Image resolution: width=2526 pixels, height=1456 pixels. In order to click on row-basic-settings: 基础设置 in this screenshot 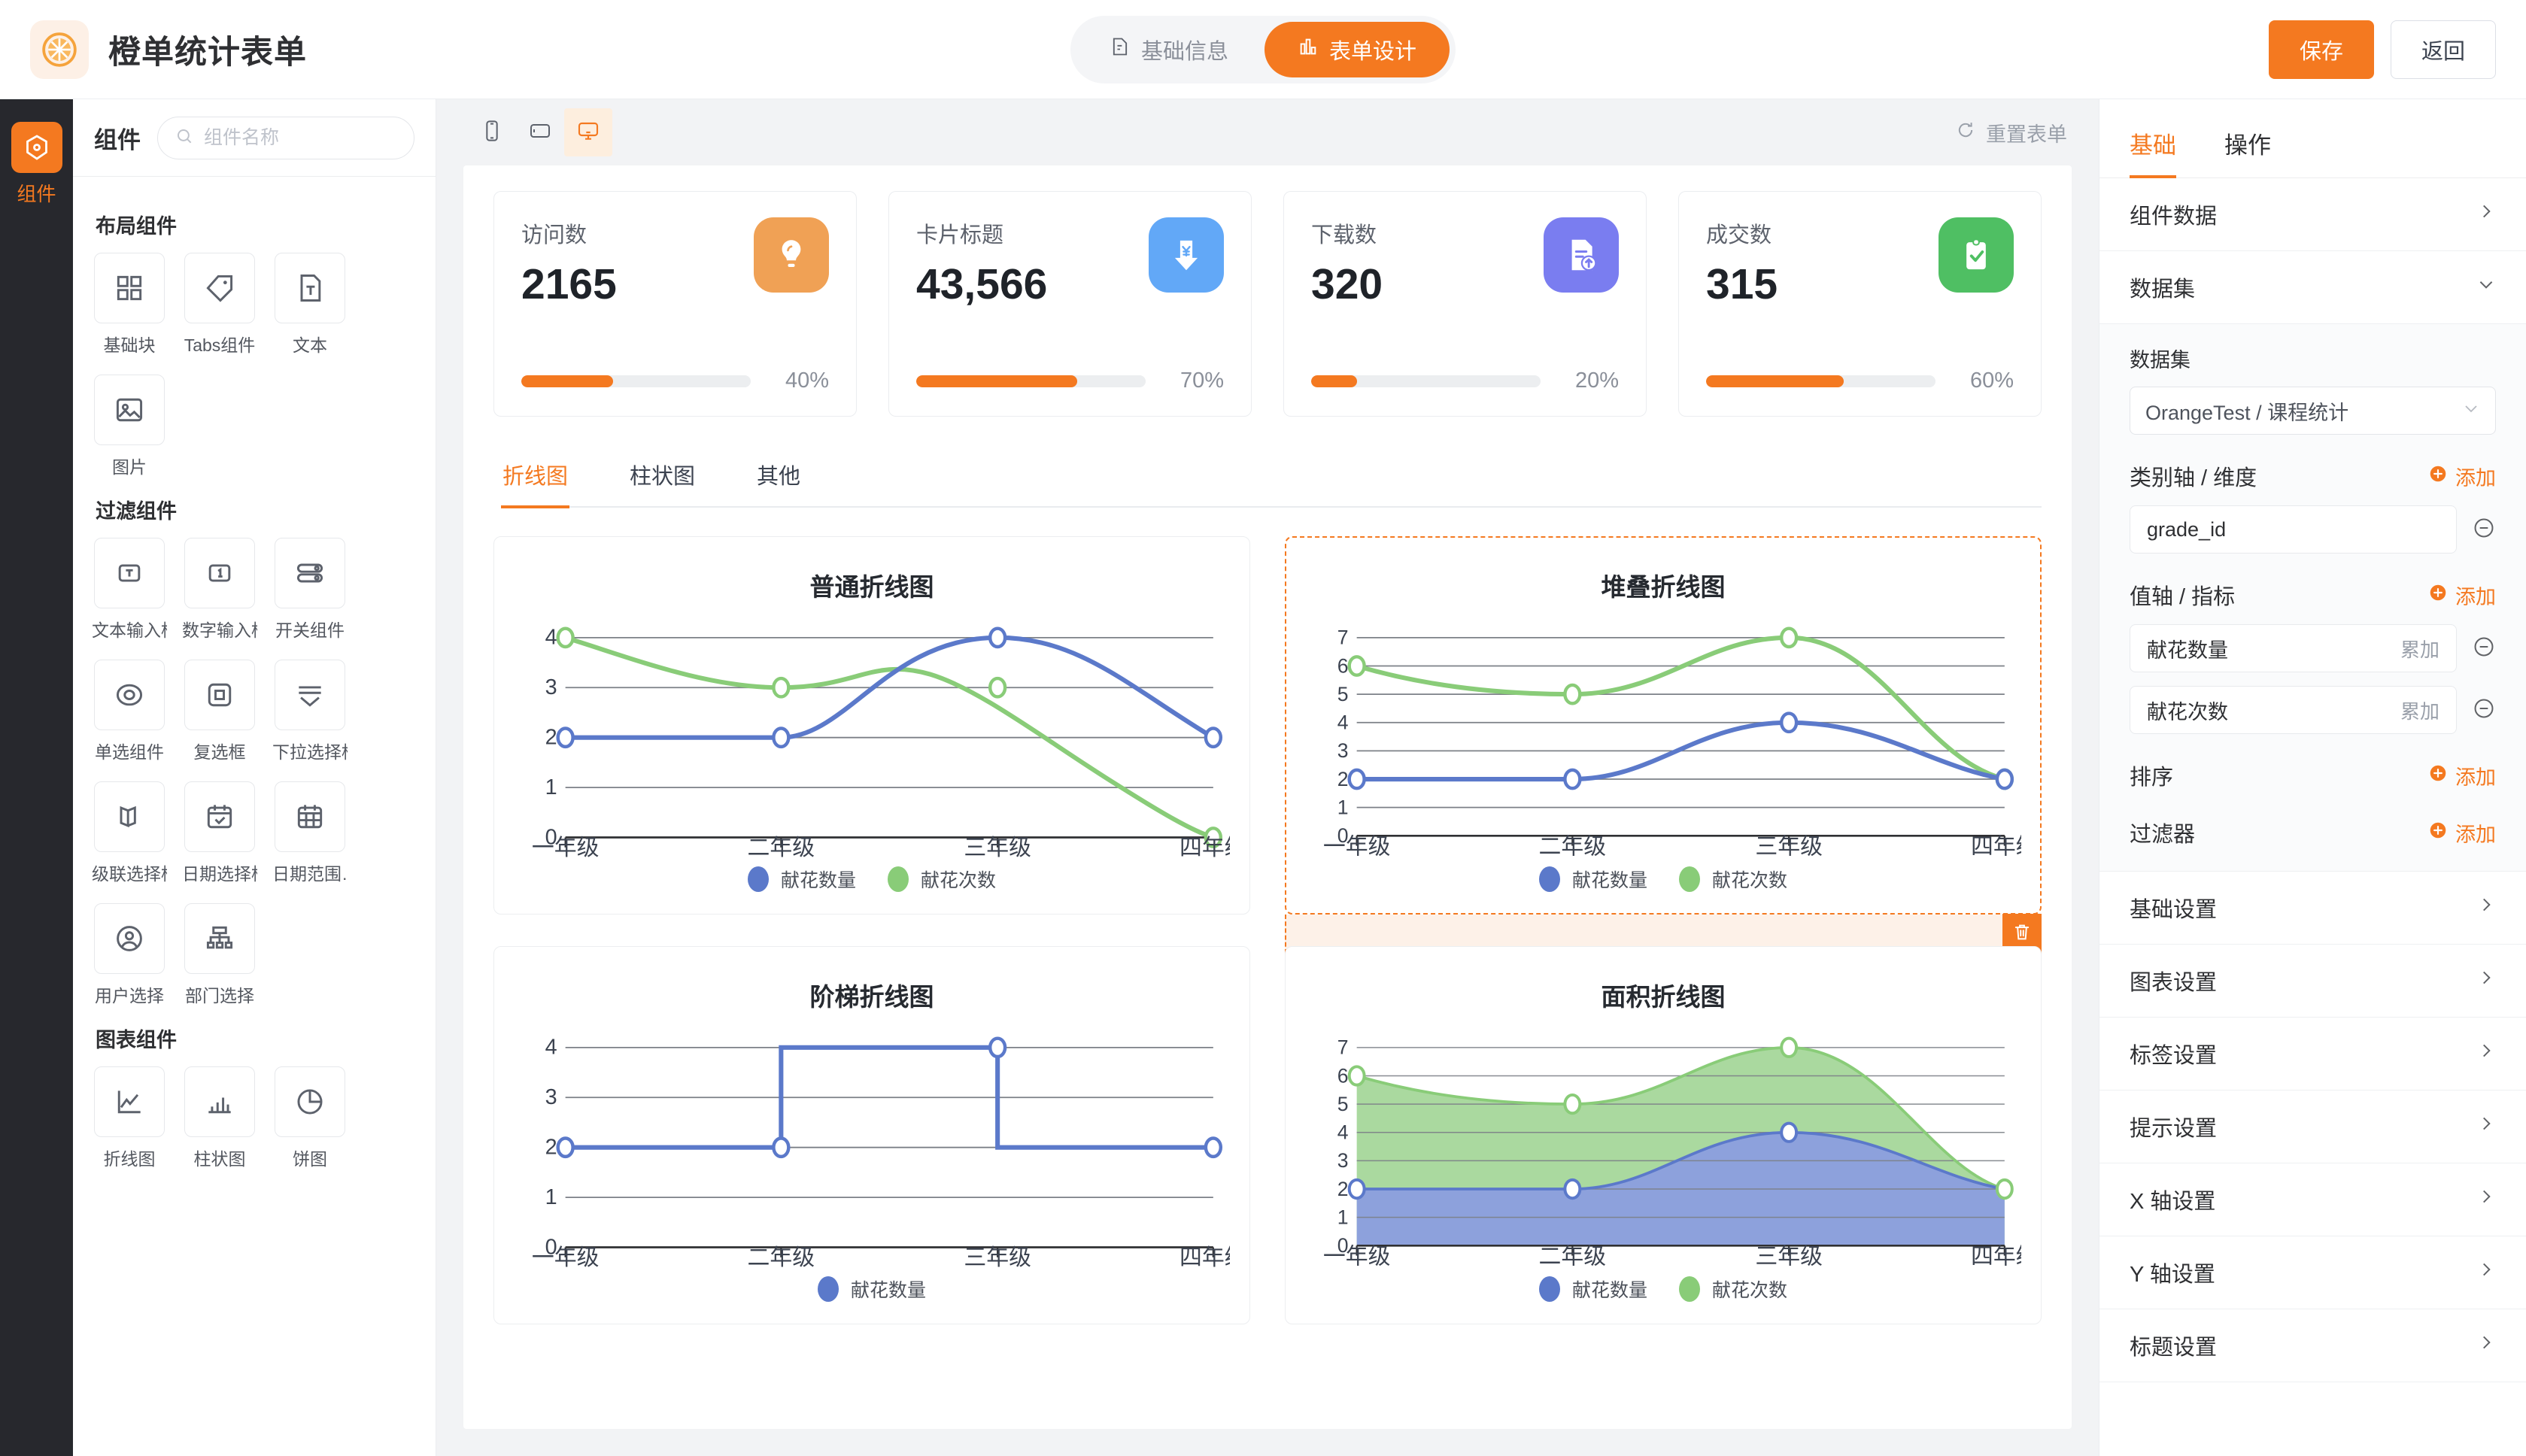, I will do `click(2313, 908)`.